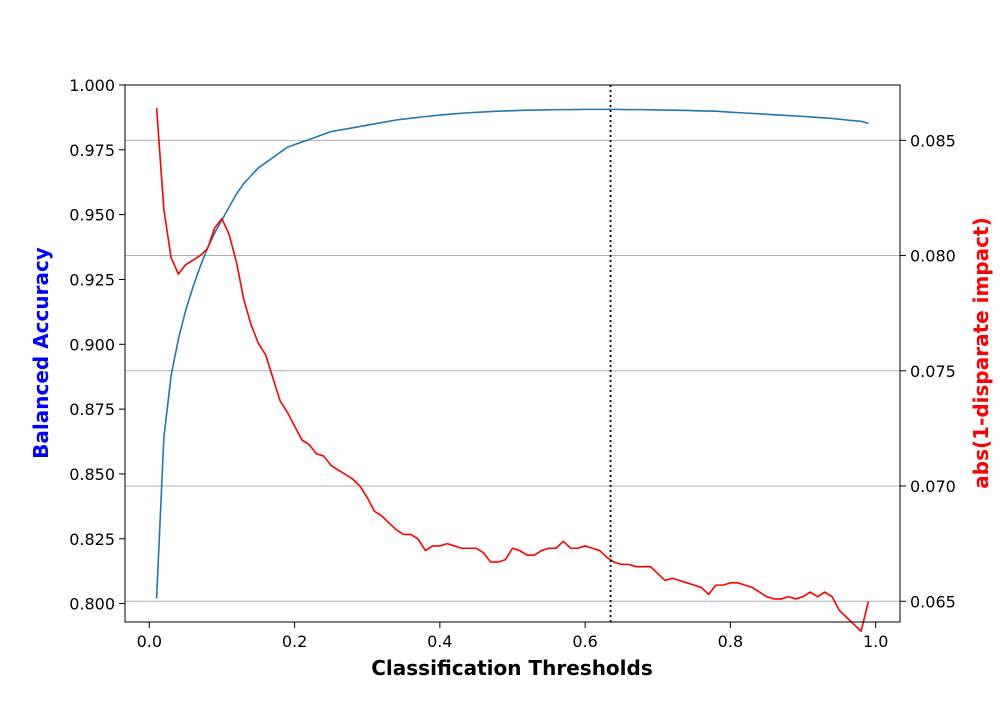  Describe the element at coordinates (875, 641) in the screenshot. I see `x-tick-label: 1.0` at that location.